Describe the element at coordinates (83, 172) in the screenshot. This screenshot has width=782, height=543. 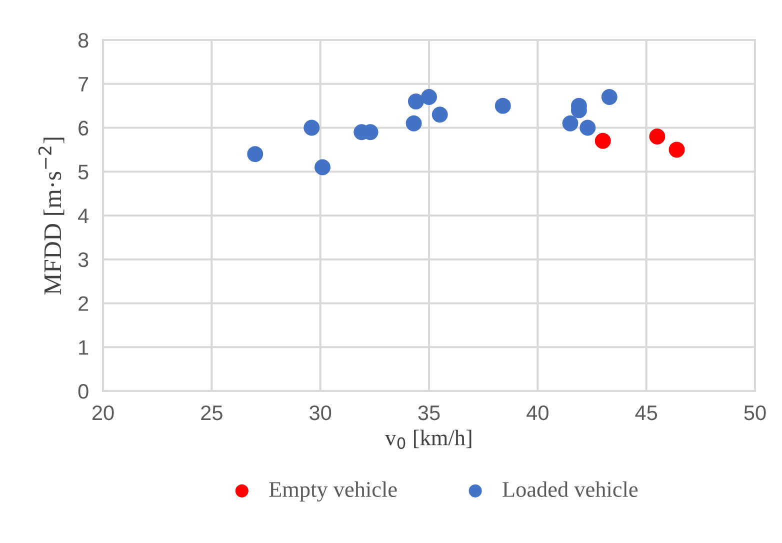
I see `y-tick-label: 5` at that location.